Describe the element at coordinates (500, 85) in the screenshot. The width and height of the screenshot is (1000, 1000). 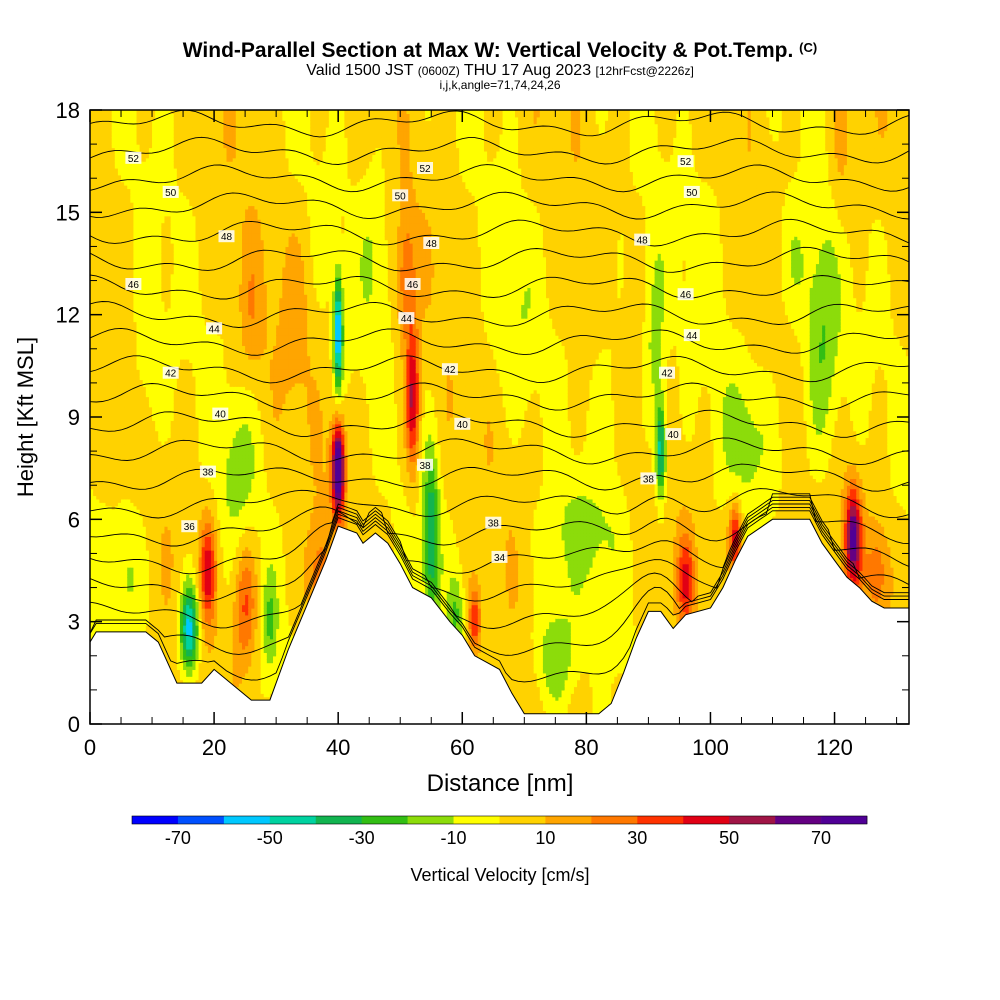
I see `grid-indices: i,j,k,angle=71,74,24,26` at that location.